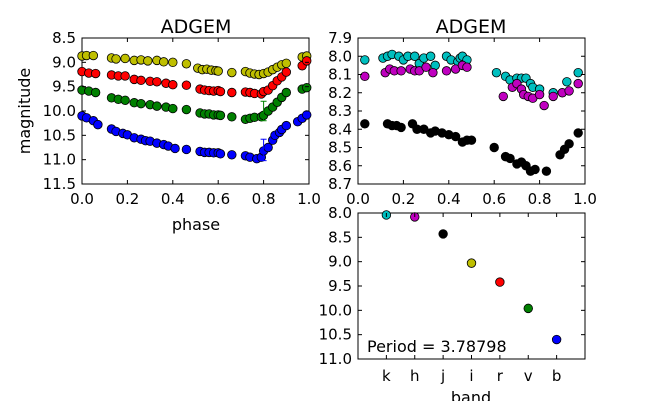  I want to click on left-panel-points, so click(194, 107).